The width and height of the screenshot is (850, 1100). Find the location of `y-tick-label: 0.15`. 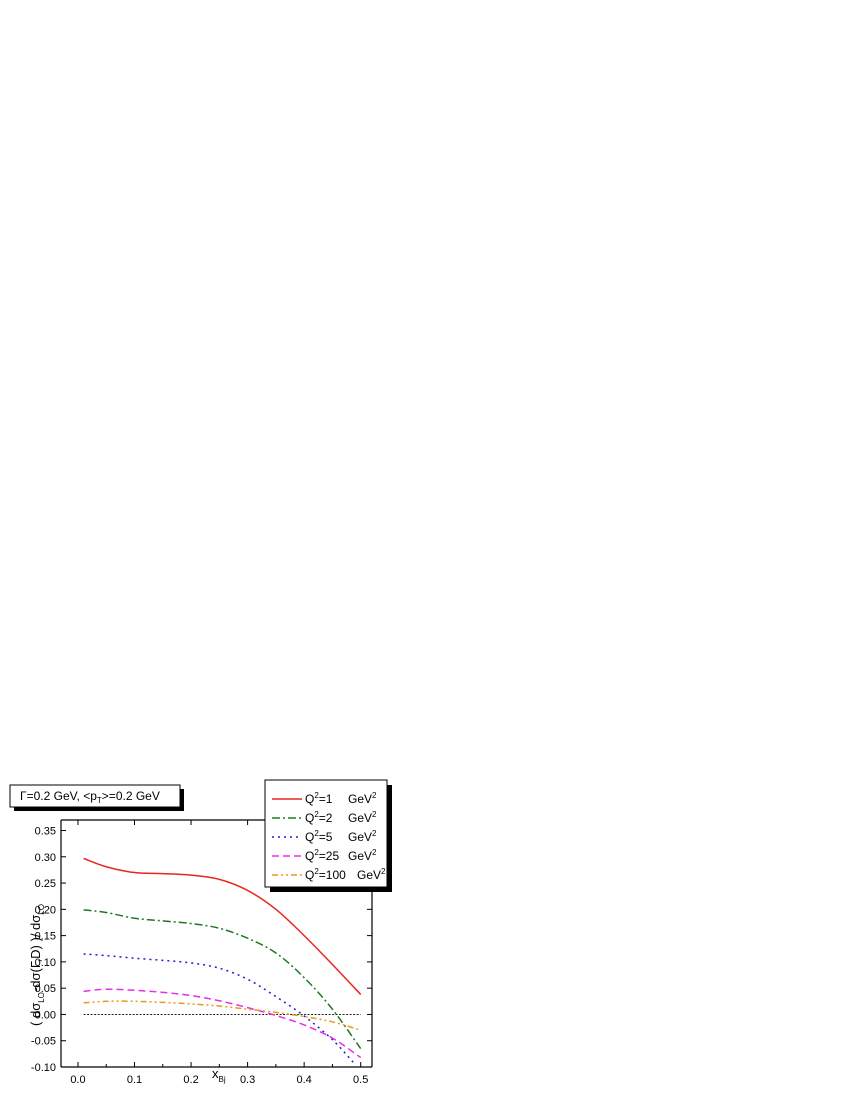

y-tick-label: 0.15 is located at coordinates (45, 937).